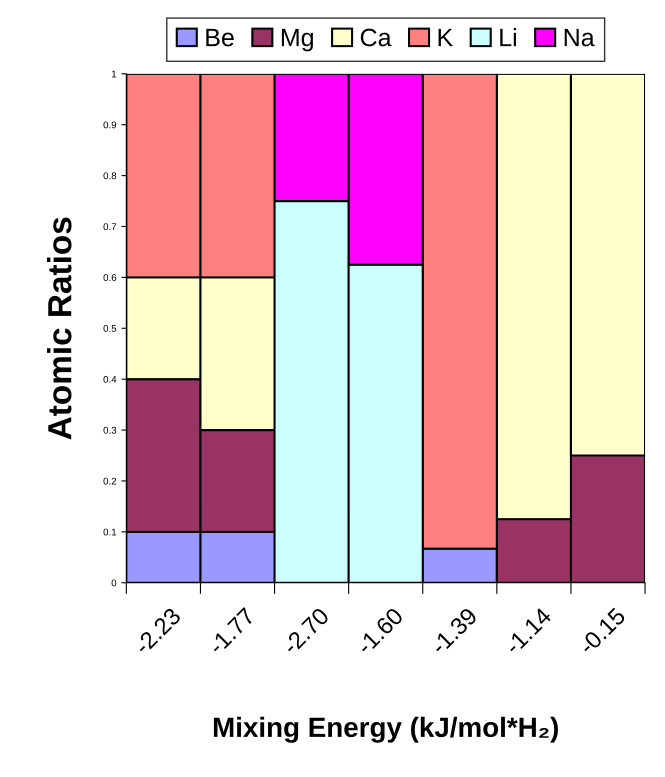 The width and height of the screenshot is (665, 777). Describe the element at coordinates (109, 124) in the screenshot. I see `y-tick-label: 0.9` at that location.